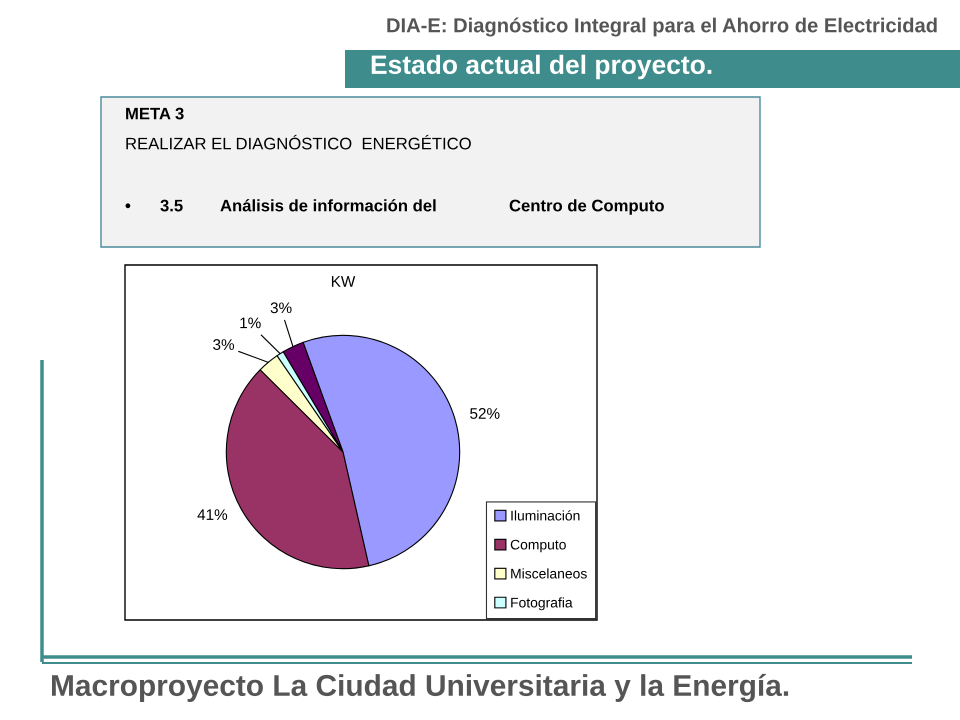 This screenshot has width=960, height=720. Describe the element at coordinates (250, 323) in the screenshot. I see `data-label: 1%` at that location.